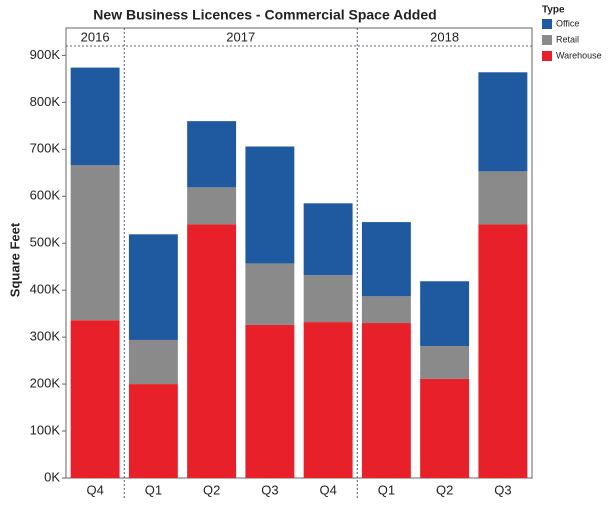 This screenshot has height=506, width=608. I want to click on y-tick-label: 500K, so click(45, 242).